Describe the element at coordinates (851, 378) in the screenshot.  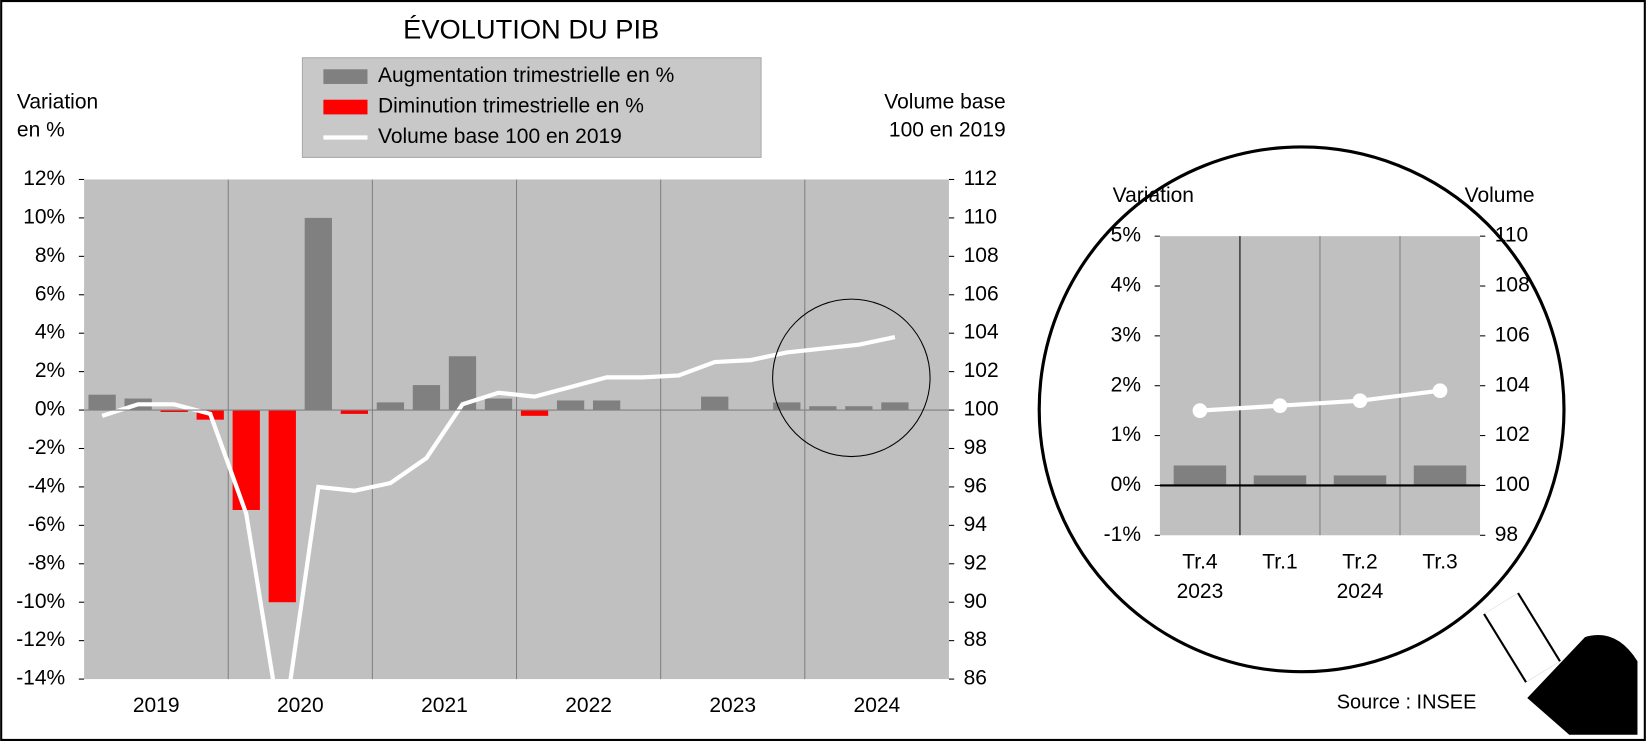
I see `zoom-circle` at that location.